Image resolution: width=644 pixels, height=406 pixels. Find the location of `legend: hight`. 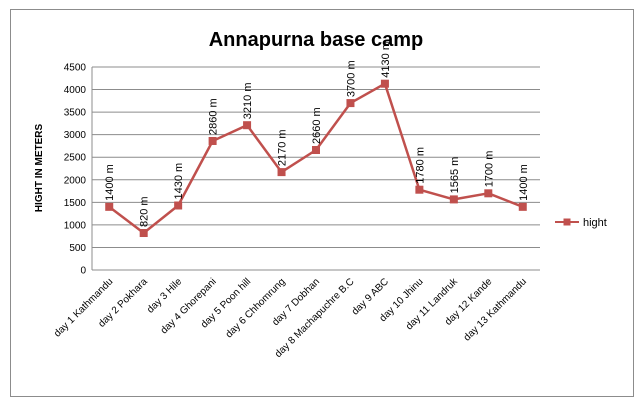

legend: hight is located at coordinates (581, 223).